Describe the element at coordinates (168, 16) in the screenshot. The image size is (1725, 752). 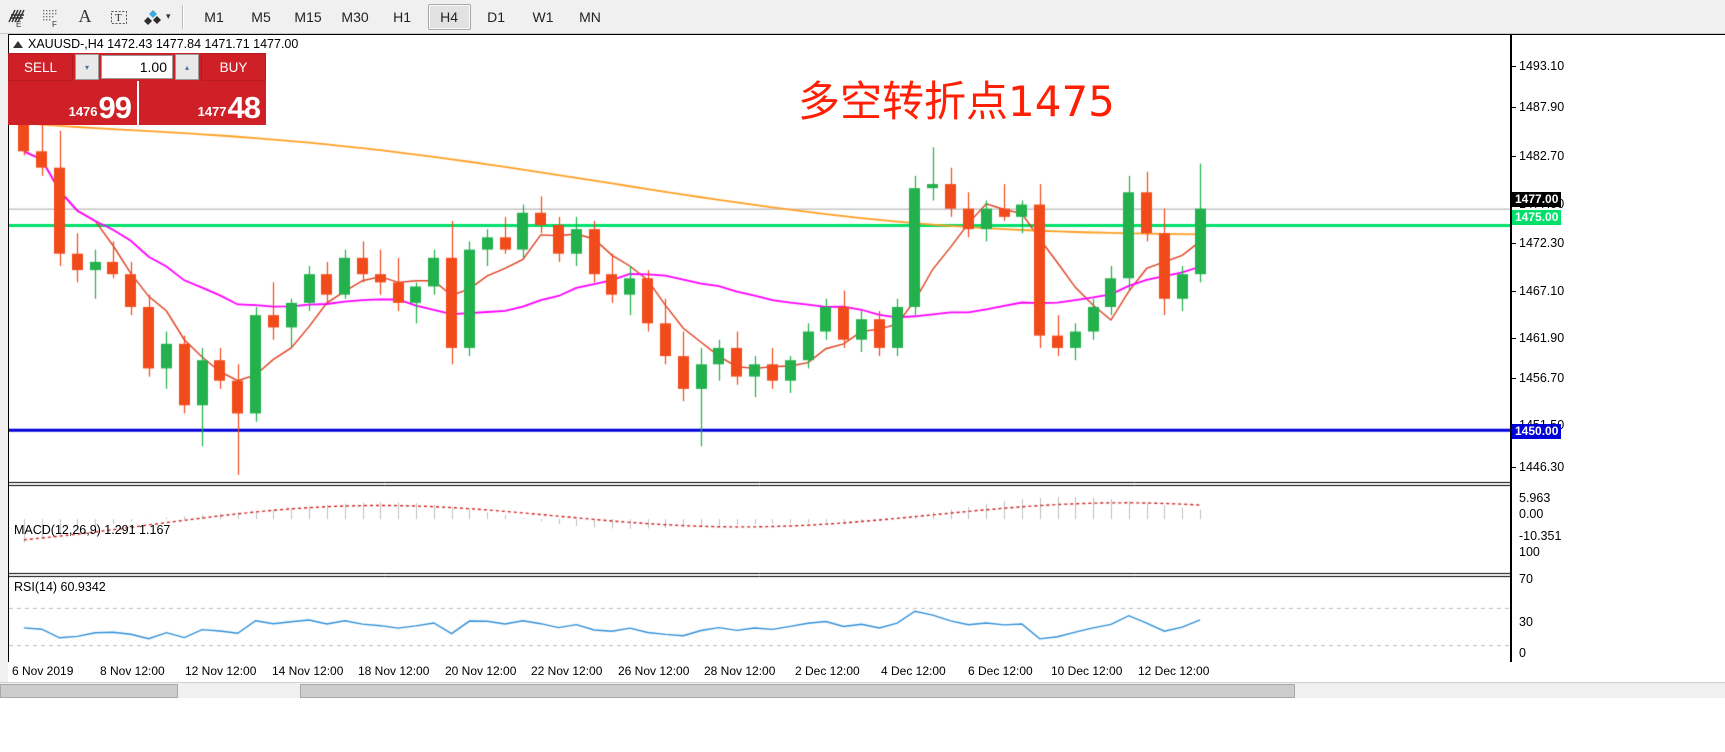
I see `objects-dropdown-caret-icon: ▾` at that location.